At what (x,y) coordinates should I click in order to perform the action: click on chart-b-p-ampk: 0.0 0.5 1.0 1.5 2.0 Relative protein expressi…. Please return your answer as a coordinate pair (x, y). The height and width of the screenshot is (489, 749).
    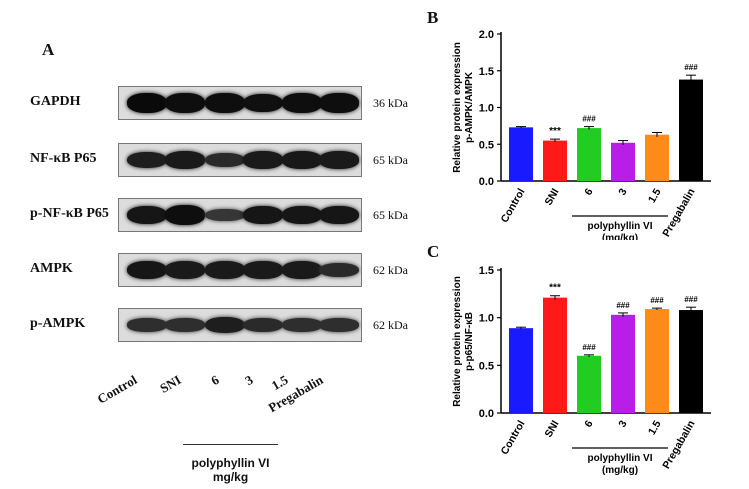
    Looking at the image, I should click on (581, 134).